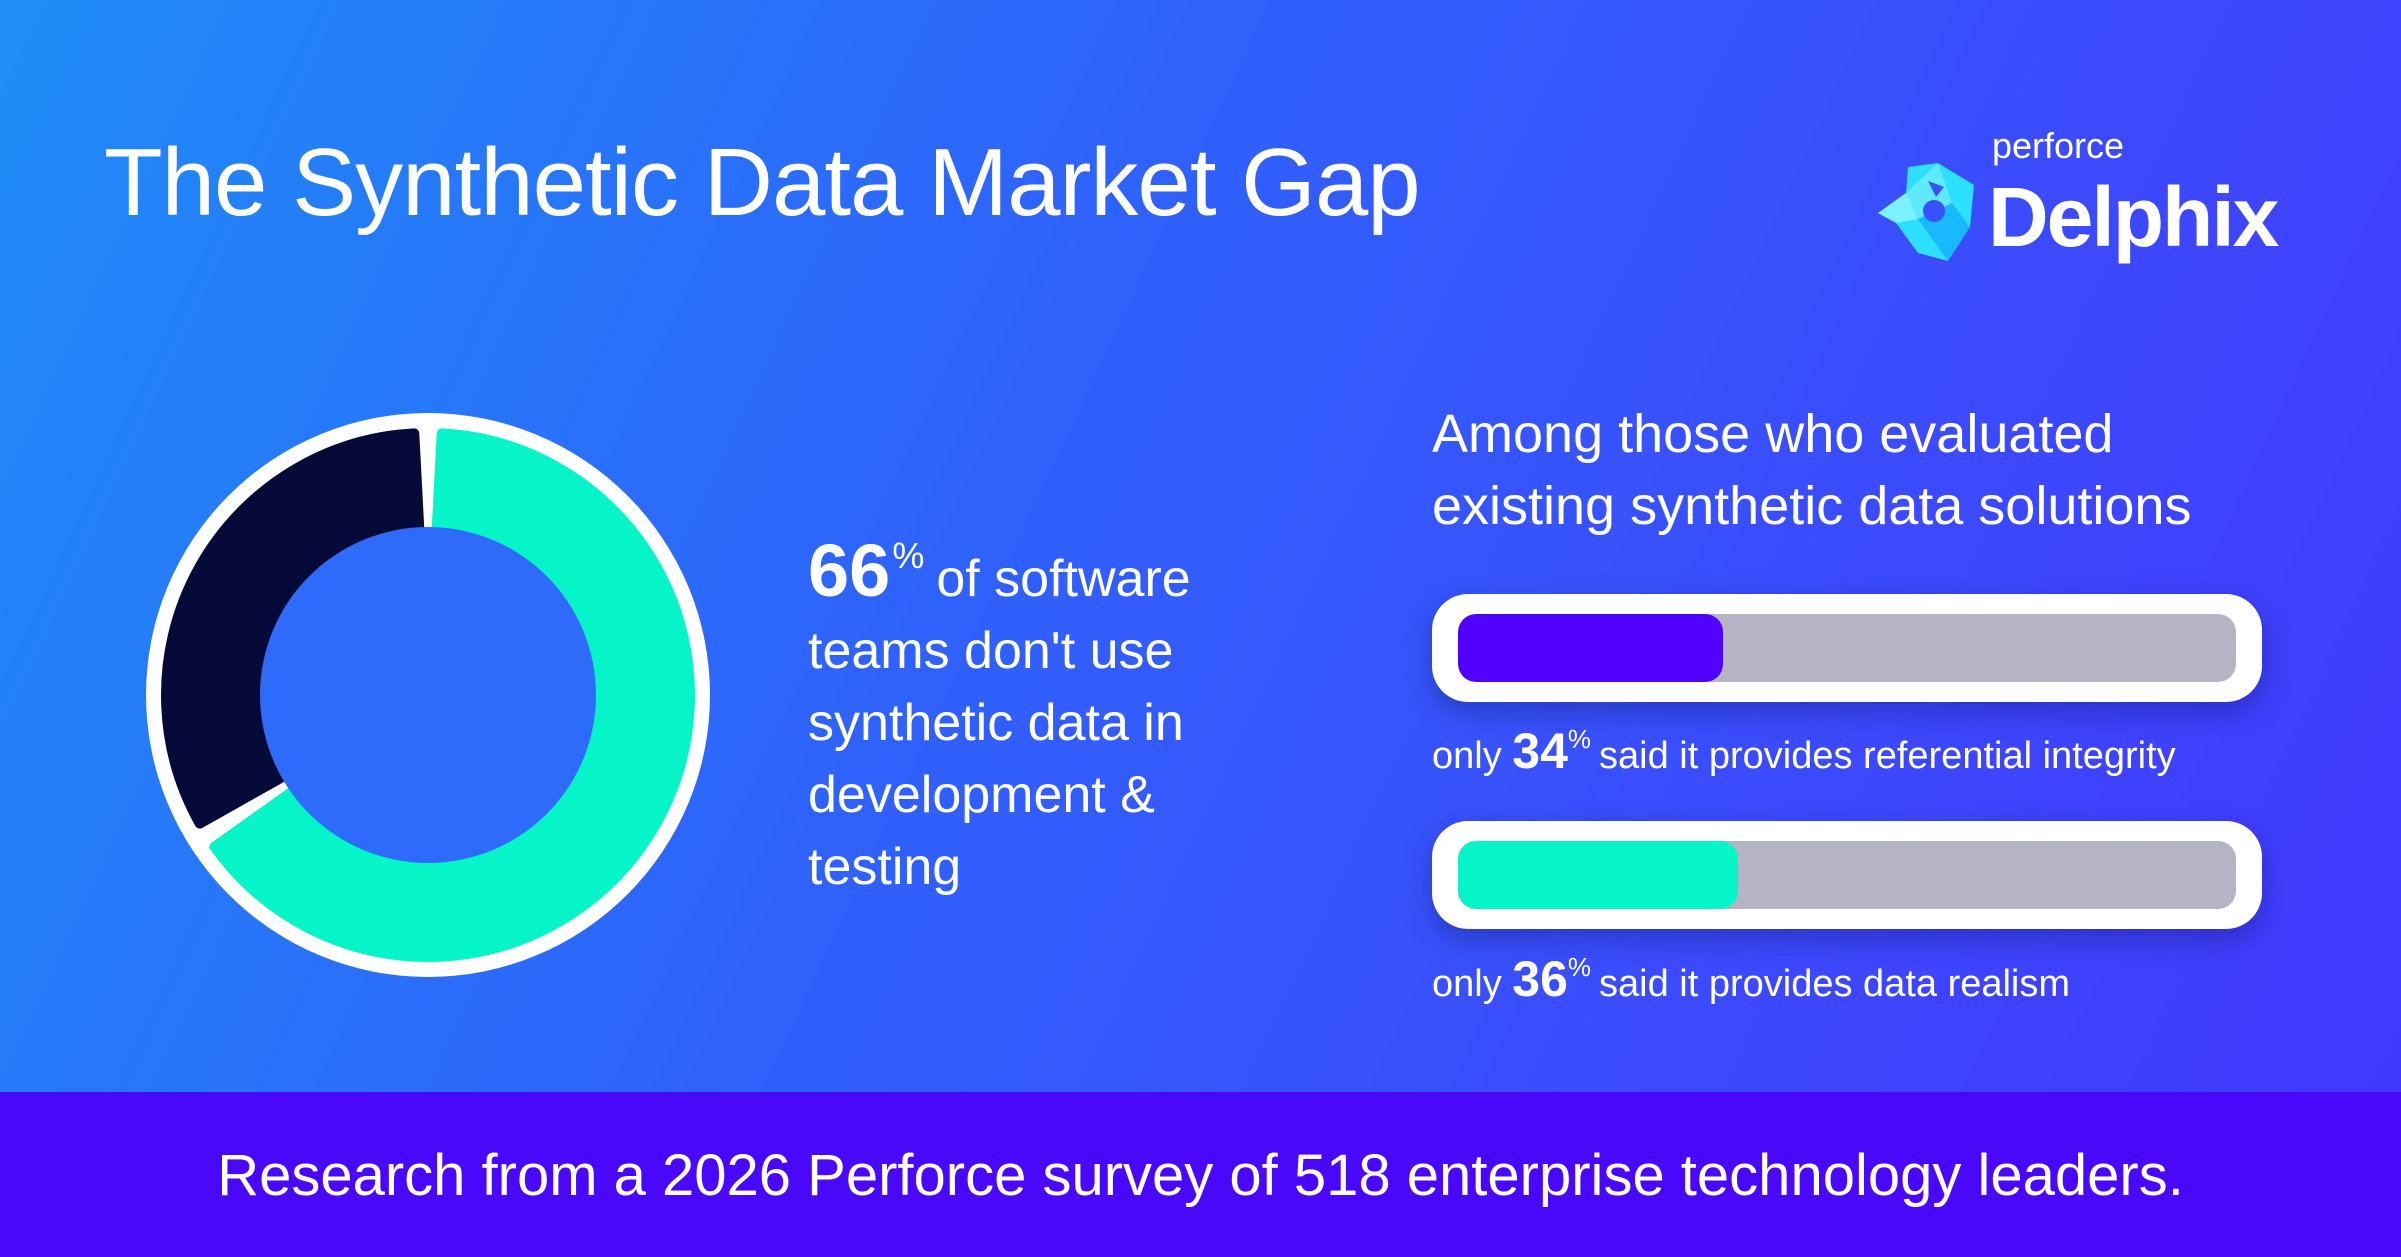 The width and height of the screenshot is (2401, 1257). Describe the element at coordinates (2133, 217) in the screenshot. I see `logo-delphix-text: Delphix` at that location.